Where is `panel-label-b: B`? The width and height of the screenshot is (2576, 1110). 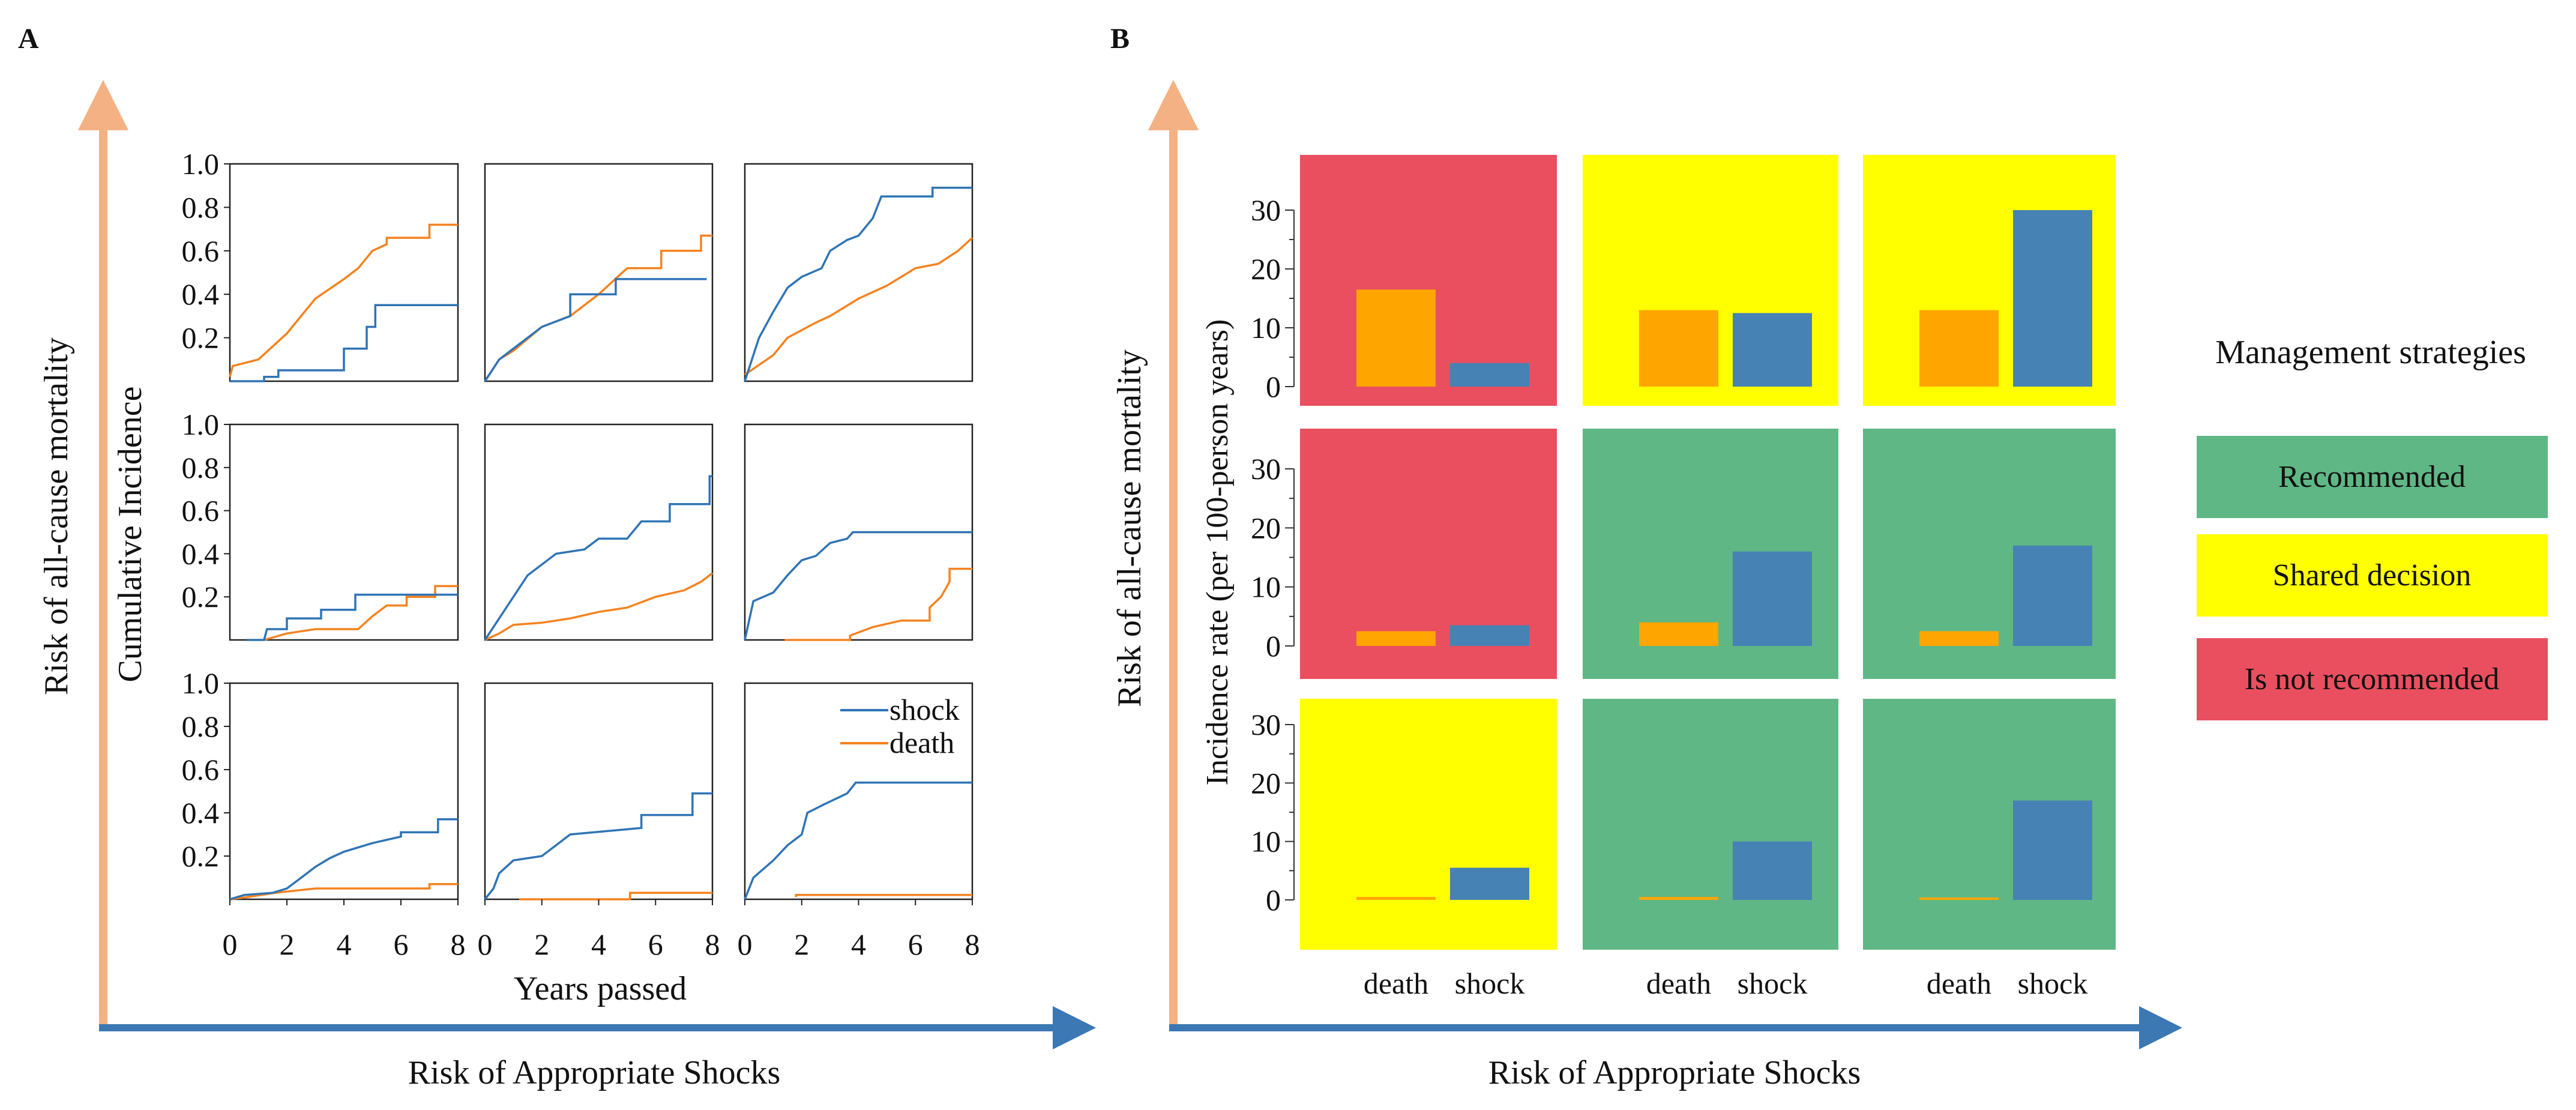
panel-label-b: B is located at coordinates (1120, 39).